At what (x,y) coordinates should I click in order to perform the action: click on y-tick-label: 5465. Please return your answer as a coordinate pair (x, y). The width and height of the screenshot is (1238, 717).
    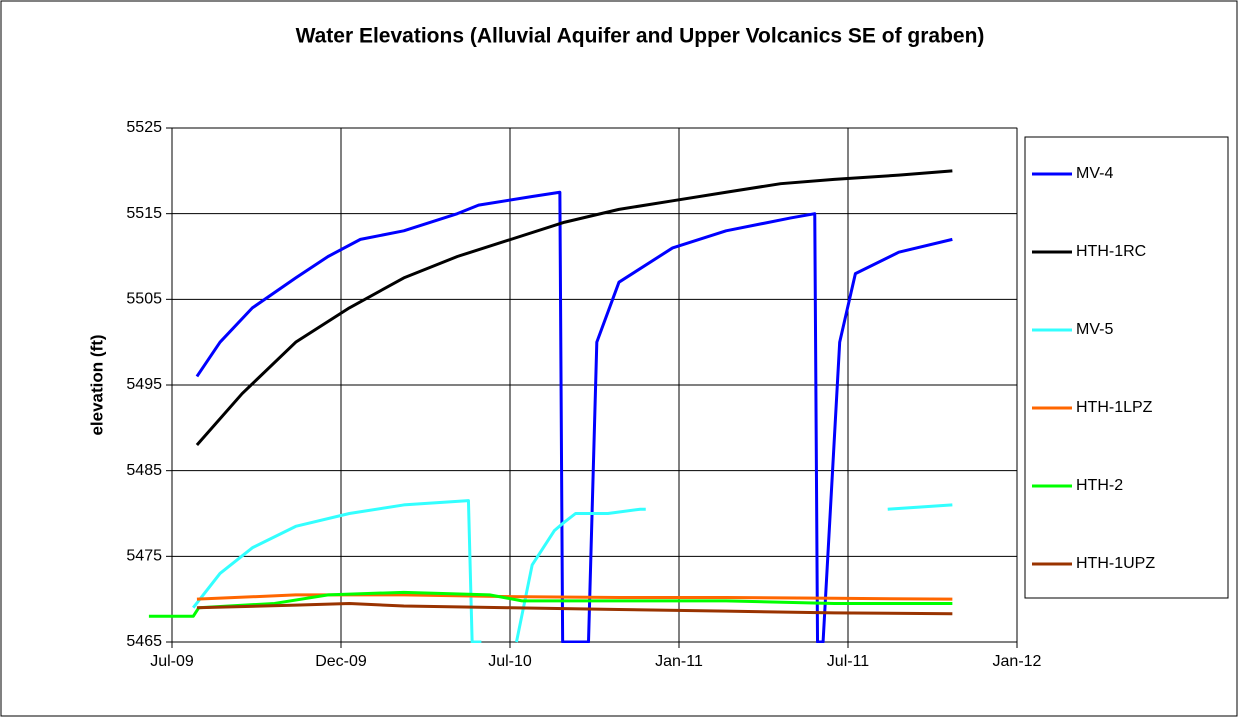
    Looking at the image, I should click on (144, 641).